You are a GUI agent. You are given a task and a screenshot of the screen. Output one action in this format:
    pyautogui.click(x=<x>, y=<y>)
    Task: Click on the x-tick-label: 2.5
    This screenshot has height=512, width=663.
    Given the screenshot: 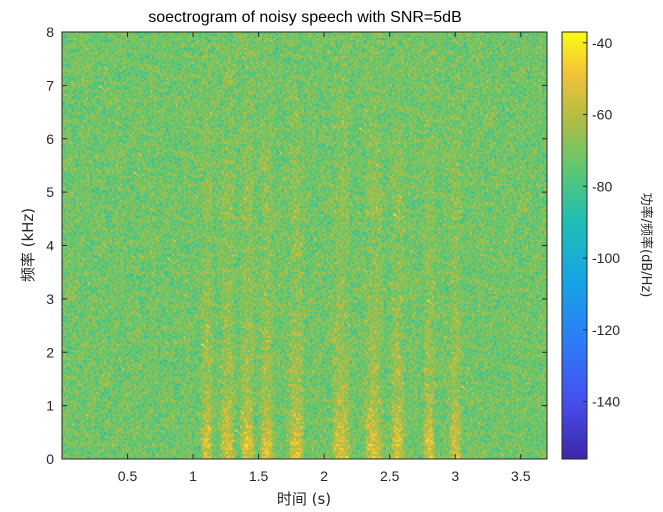 What is the action you would take?
    pyautogui.click(x=390, y=476)
    